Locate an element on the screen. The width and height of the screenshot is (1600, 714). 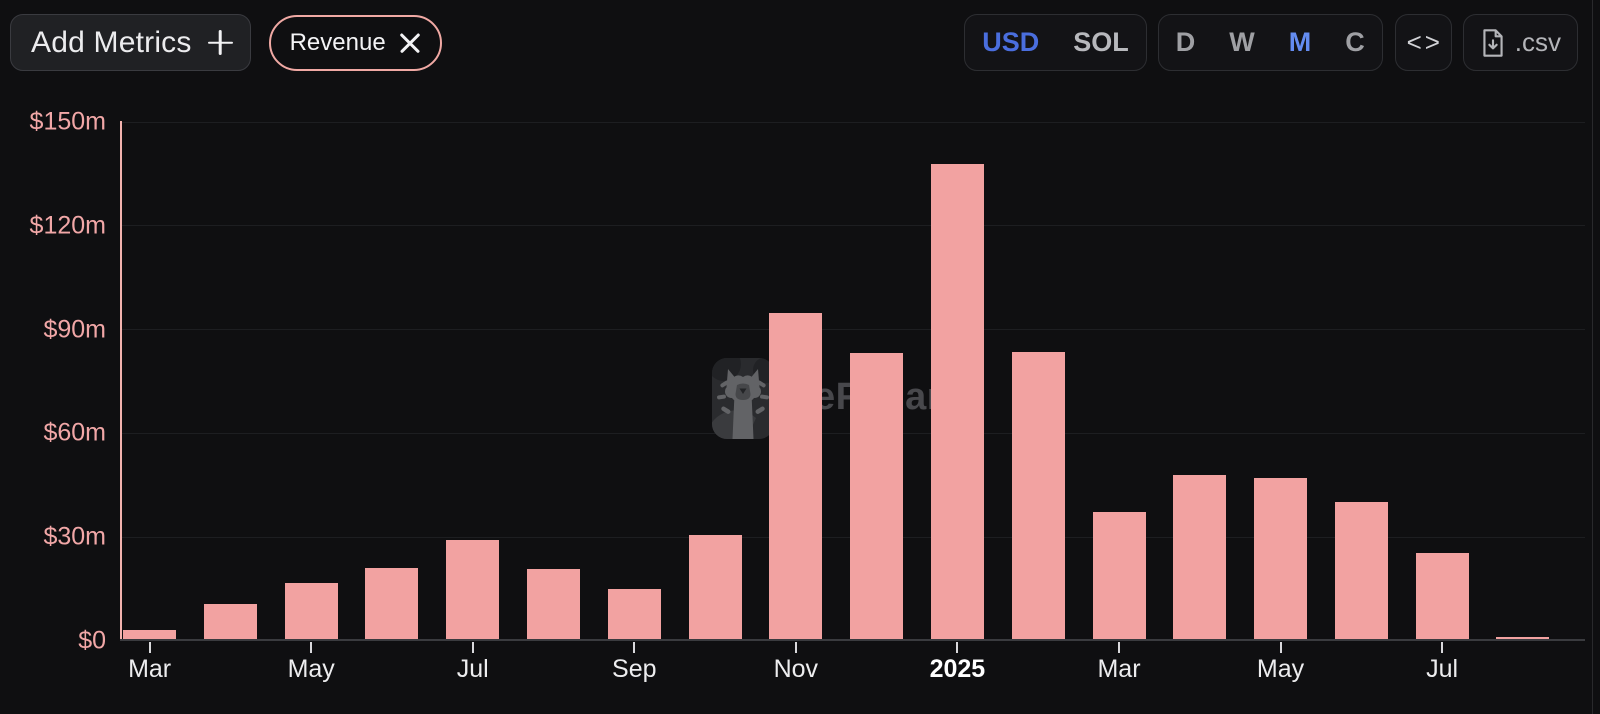
code-icon: <> is located at coordinates (1424, 42).